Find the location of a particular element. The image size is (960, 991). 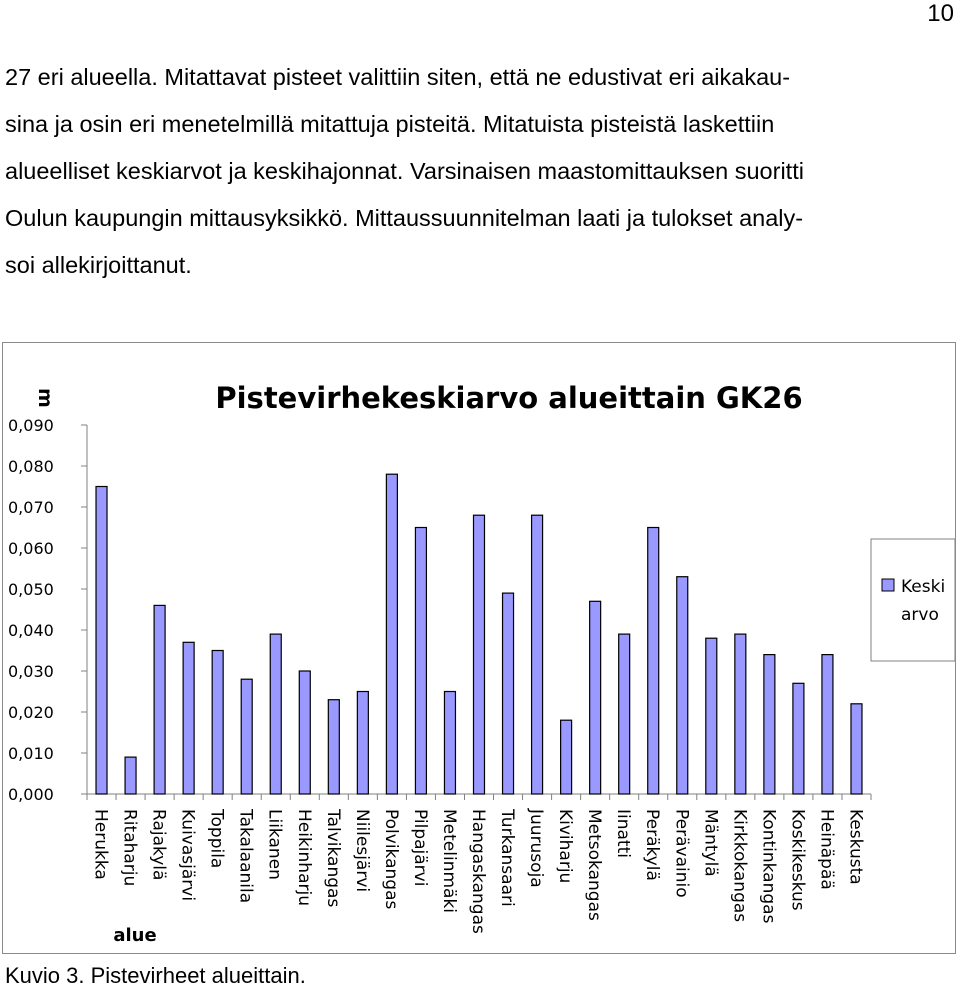

x-tick-label: Niilesjärvi is located at coordinates (362, 850).